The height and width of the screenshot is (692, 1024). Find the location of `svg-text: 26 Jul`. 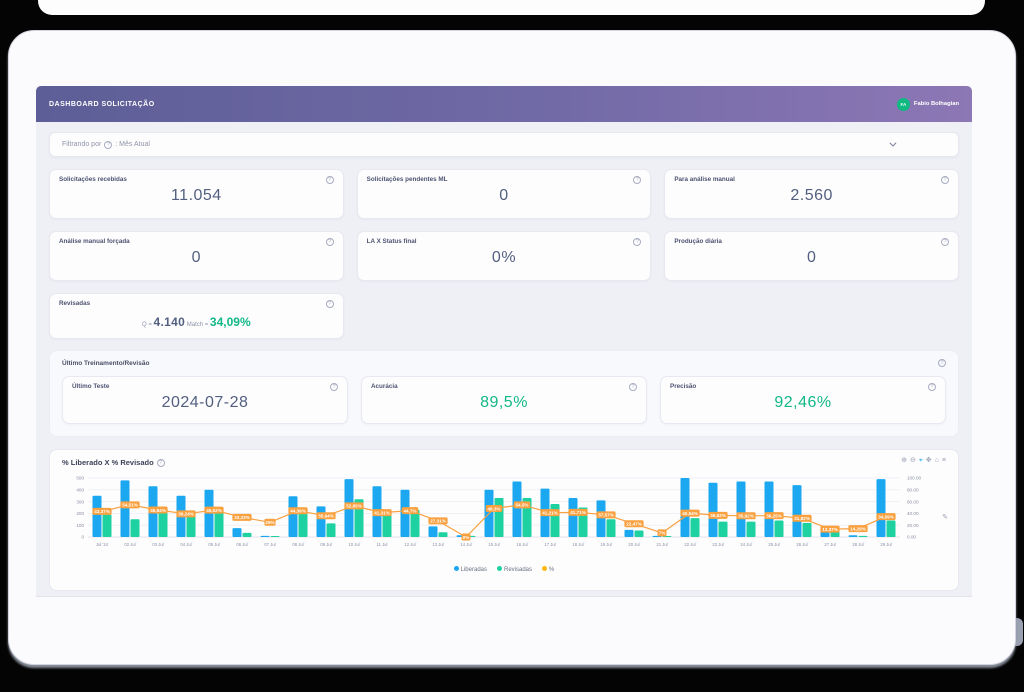

svg-text: 26 Jul is located at coordinates (801, 544).